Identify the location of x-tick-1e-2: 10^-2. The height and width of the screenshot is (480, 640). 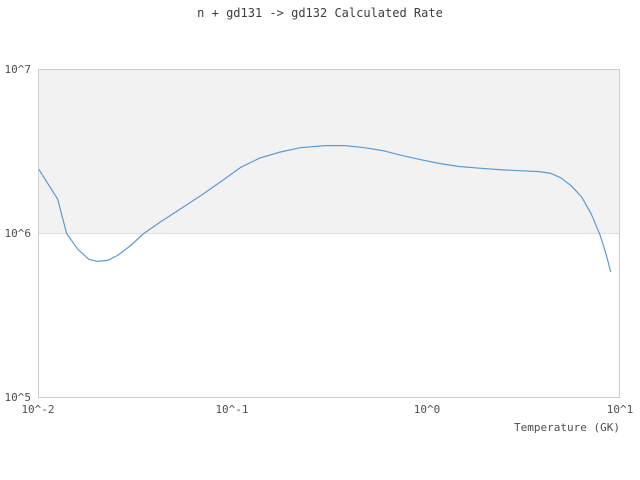
(38, 409).